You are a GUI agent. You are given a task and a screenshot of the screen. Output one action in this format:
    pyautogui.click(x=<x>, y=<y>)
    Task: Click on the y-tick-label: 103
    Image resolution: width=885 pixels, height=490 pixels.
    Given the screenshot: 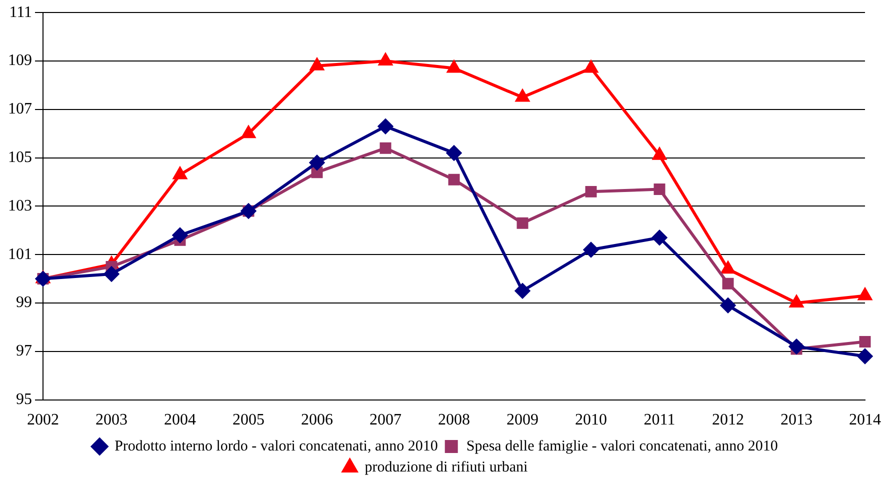 What is the action you would take?
    pyautogui.click(x=20, y=205)
    